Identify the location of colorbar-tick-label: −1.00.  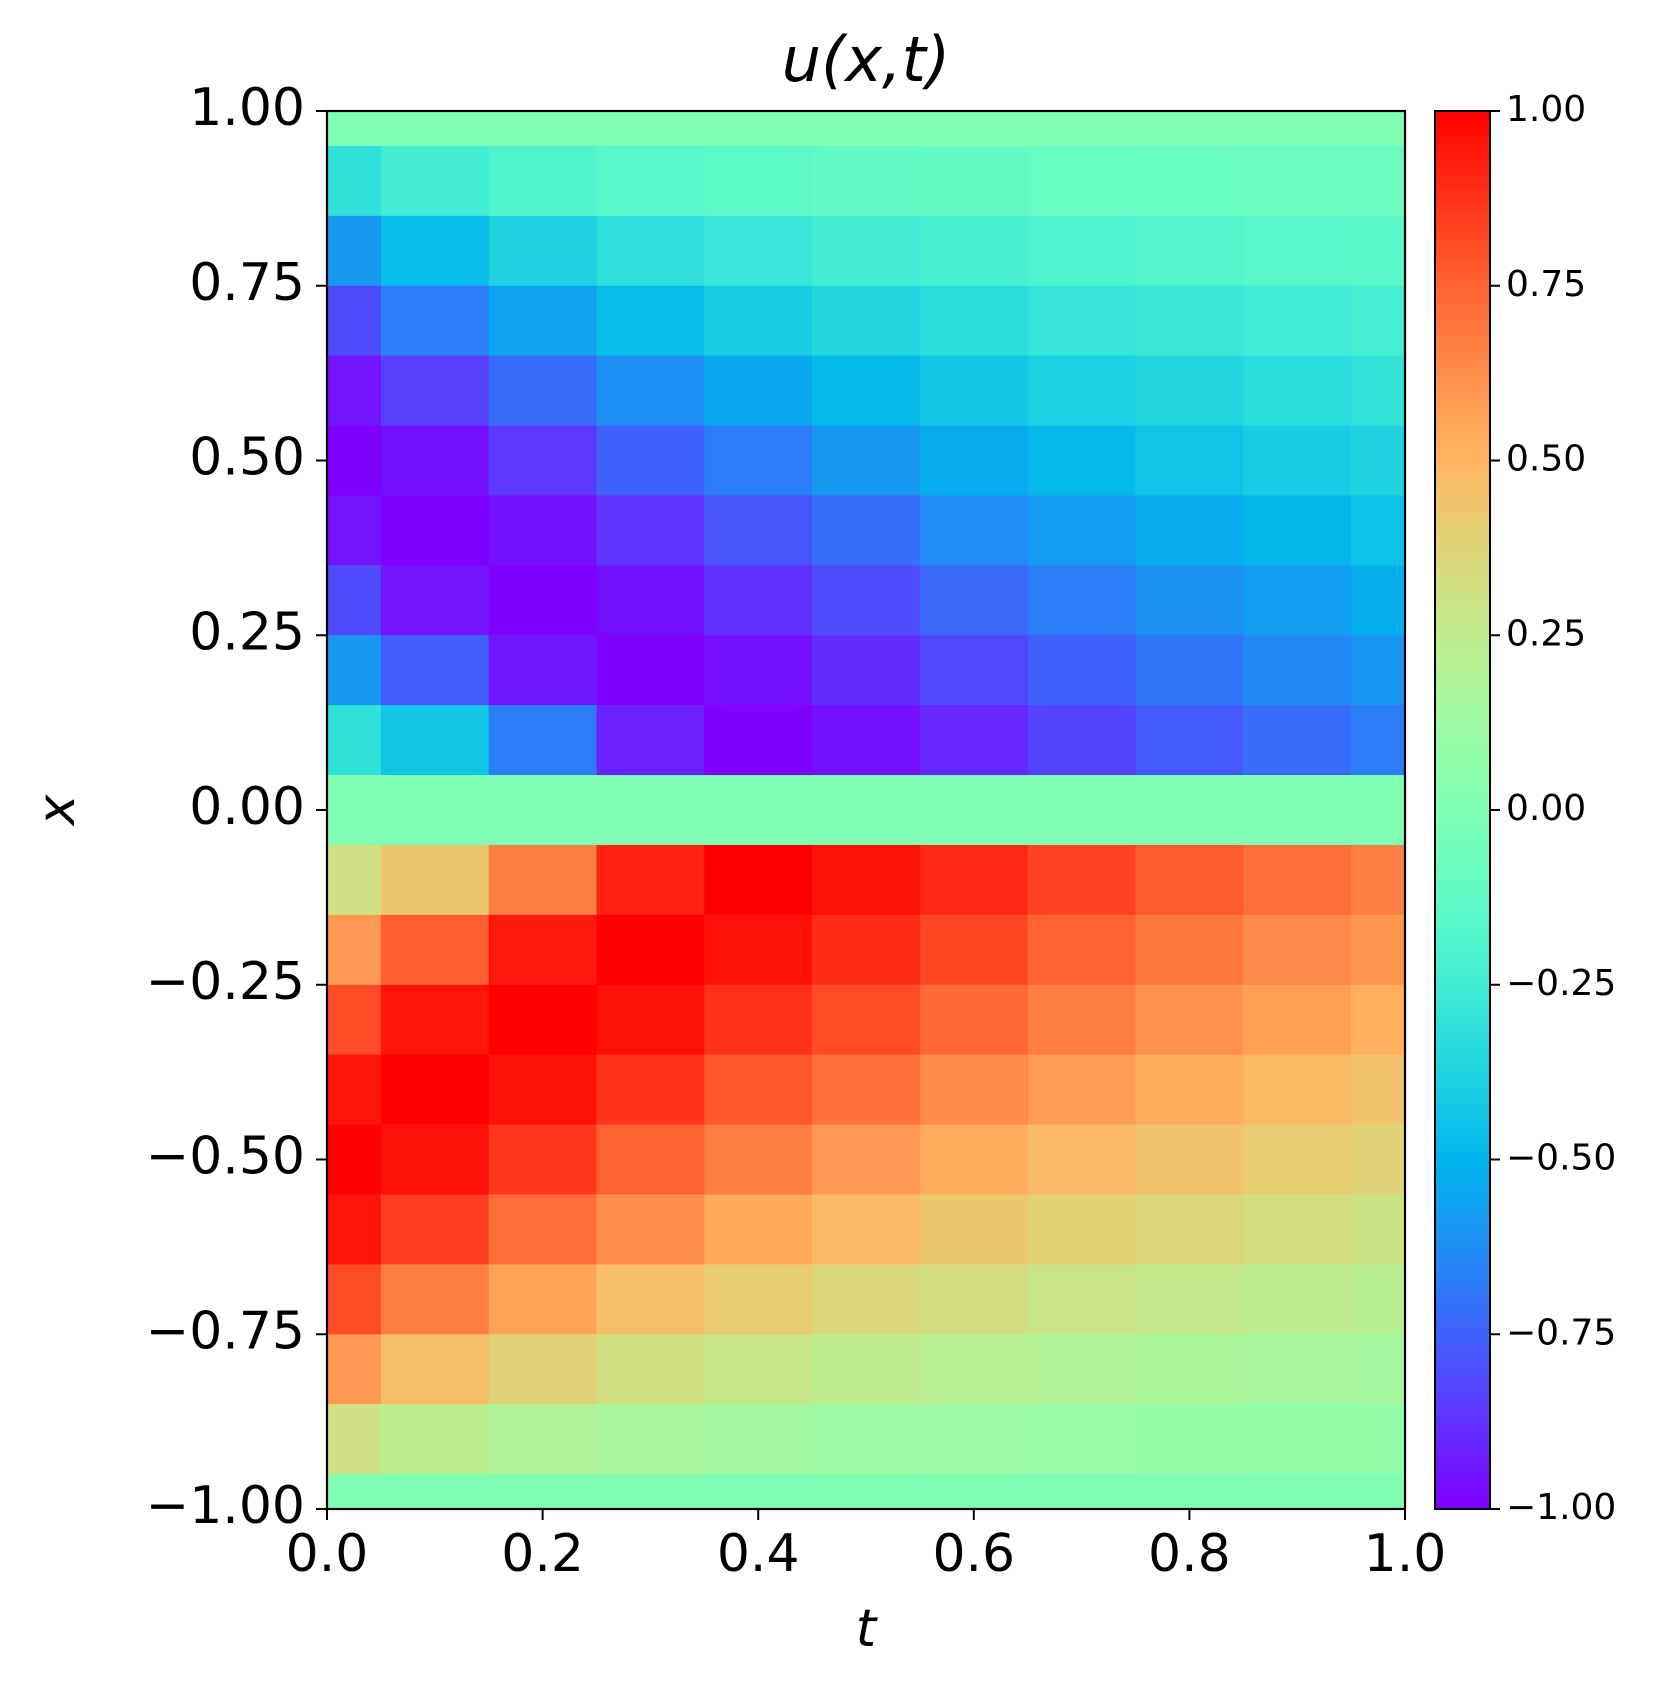
(1561, 1507).